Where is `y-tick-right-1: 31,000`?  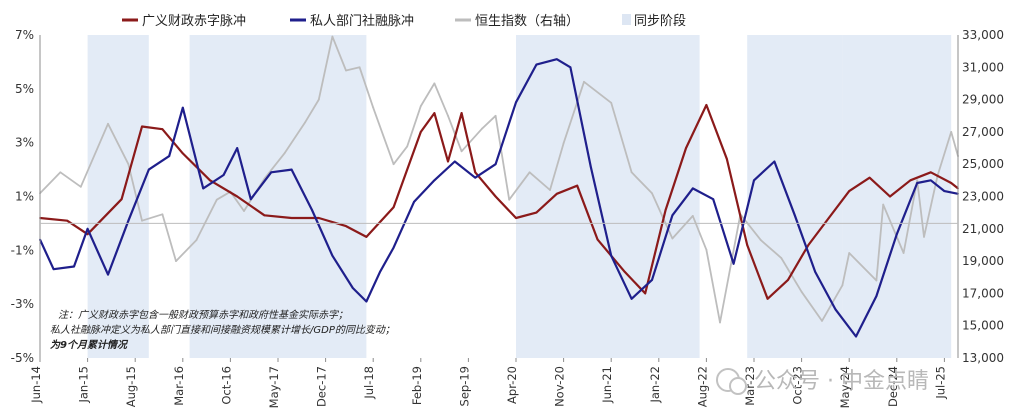 y-tick-right-1: 31,000 is located at coordinates (983, 67).